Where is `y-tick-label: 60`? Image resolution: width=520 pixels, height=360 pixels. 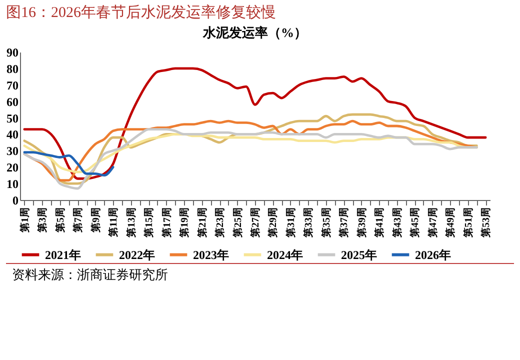 y-tick-label: 60 is located at coordinates (12, 101).